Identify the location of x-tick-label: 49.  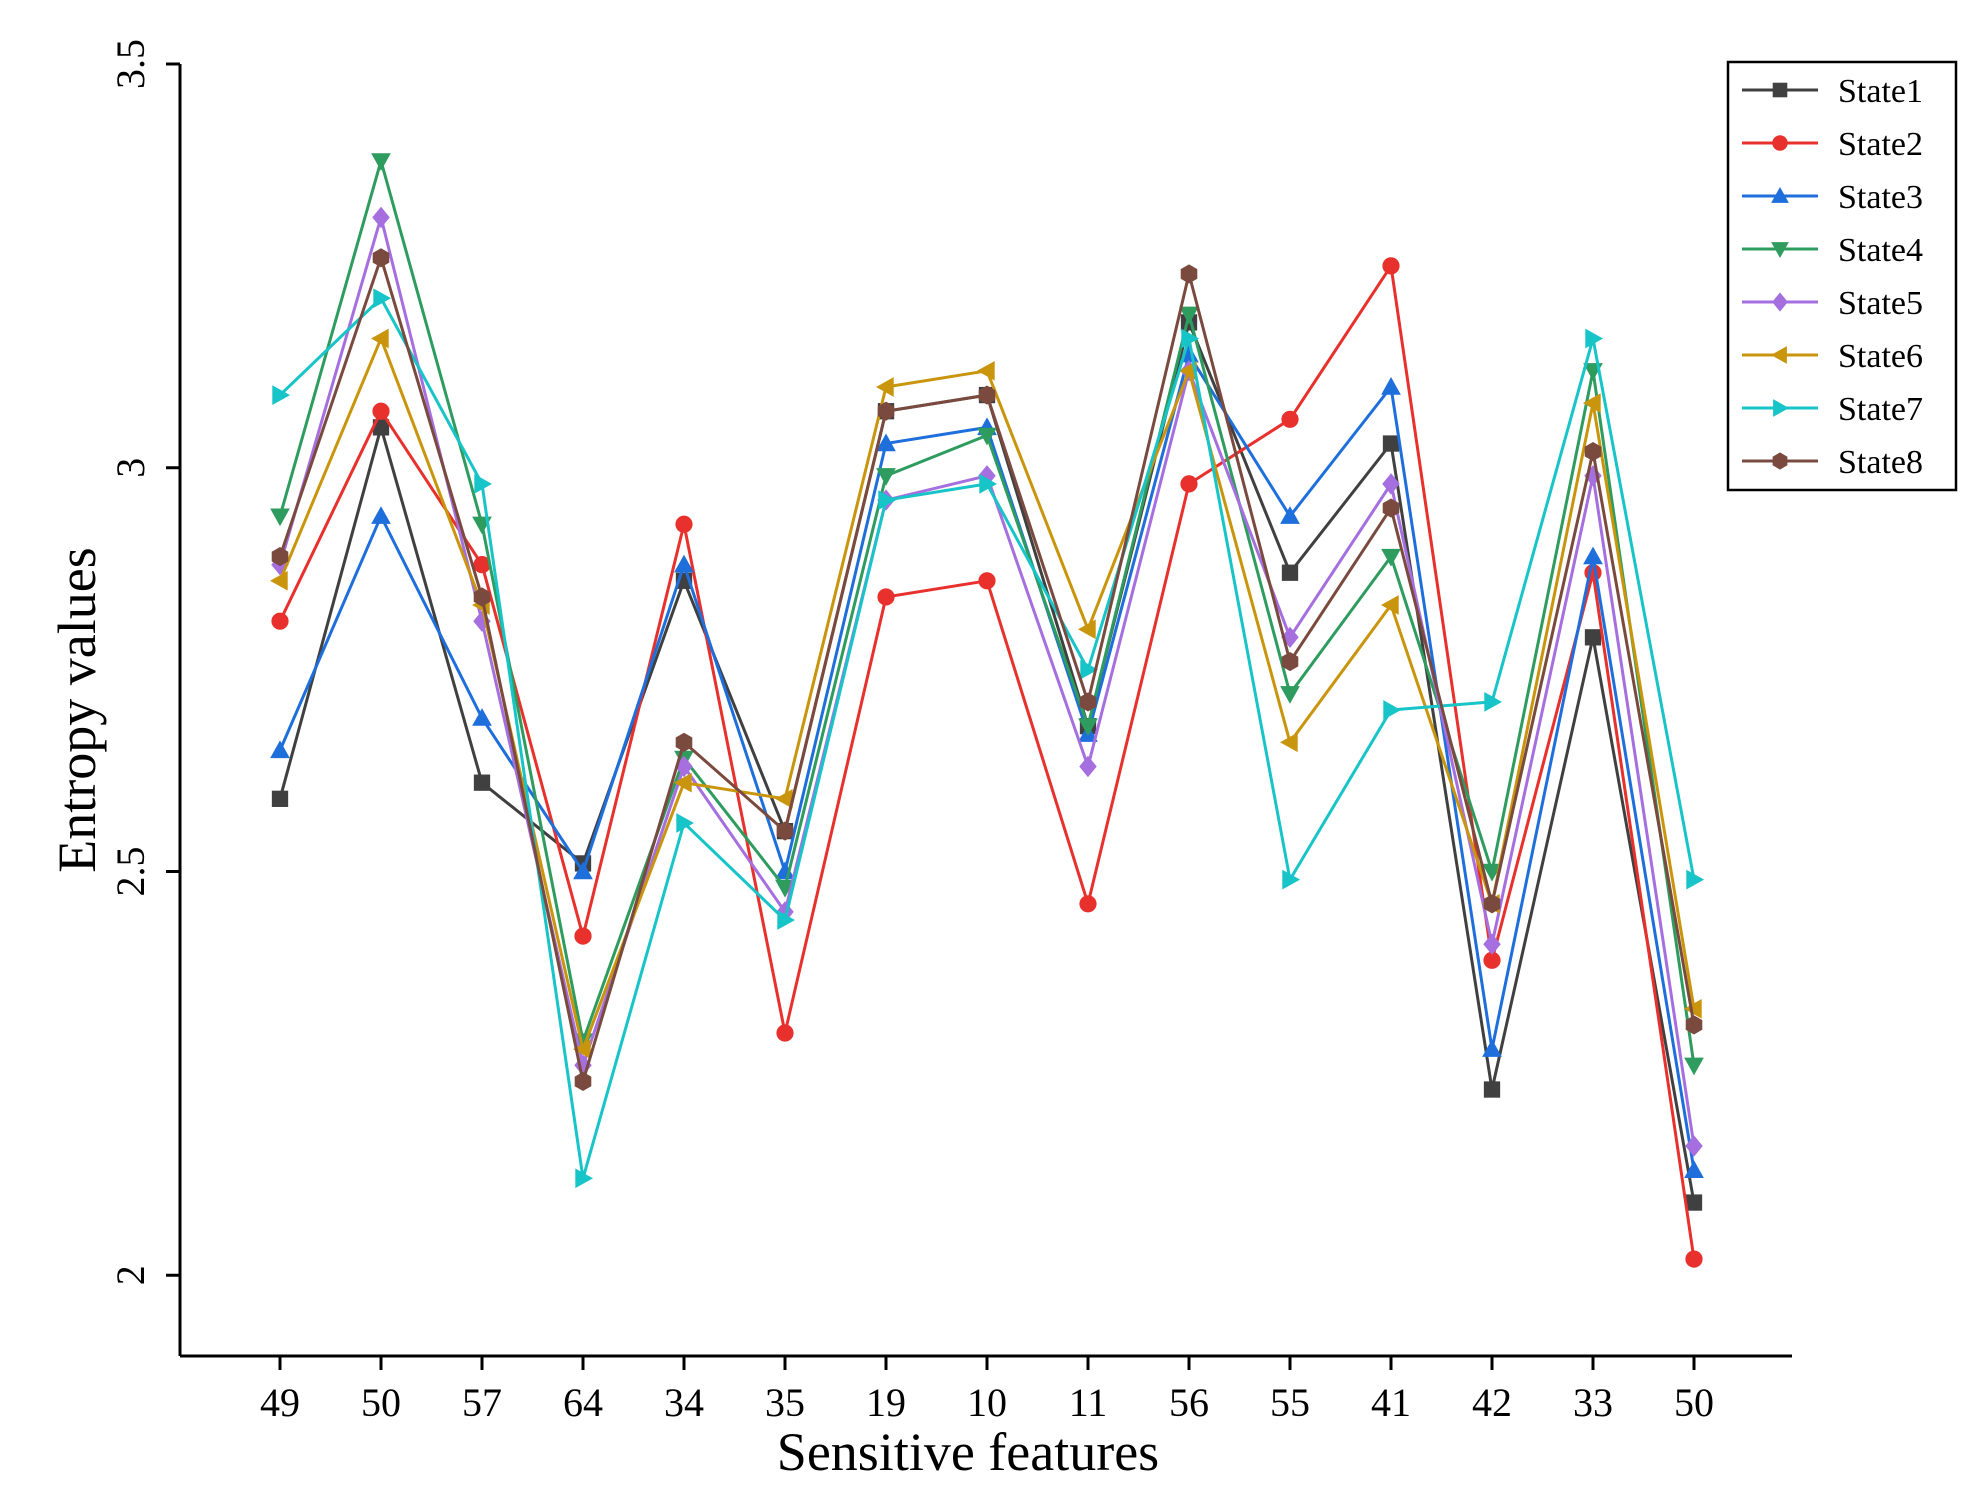
(280, 1402).